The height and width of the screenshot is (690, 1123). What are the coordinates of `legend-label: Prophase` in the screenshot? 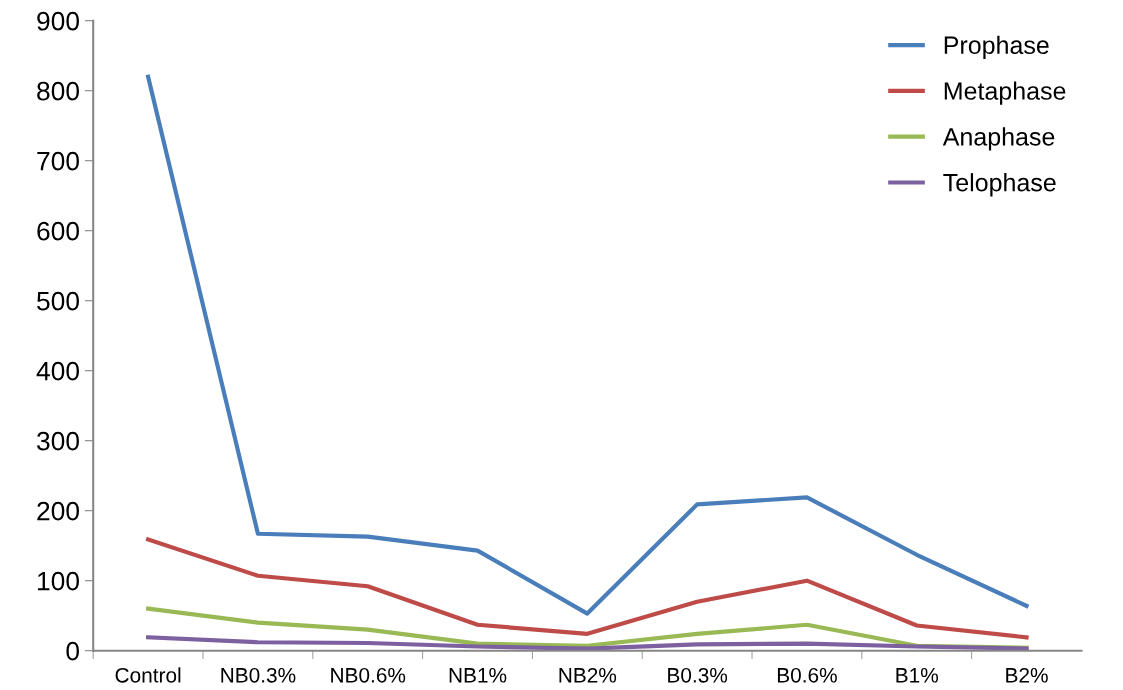 It's located at (996, 47).